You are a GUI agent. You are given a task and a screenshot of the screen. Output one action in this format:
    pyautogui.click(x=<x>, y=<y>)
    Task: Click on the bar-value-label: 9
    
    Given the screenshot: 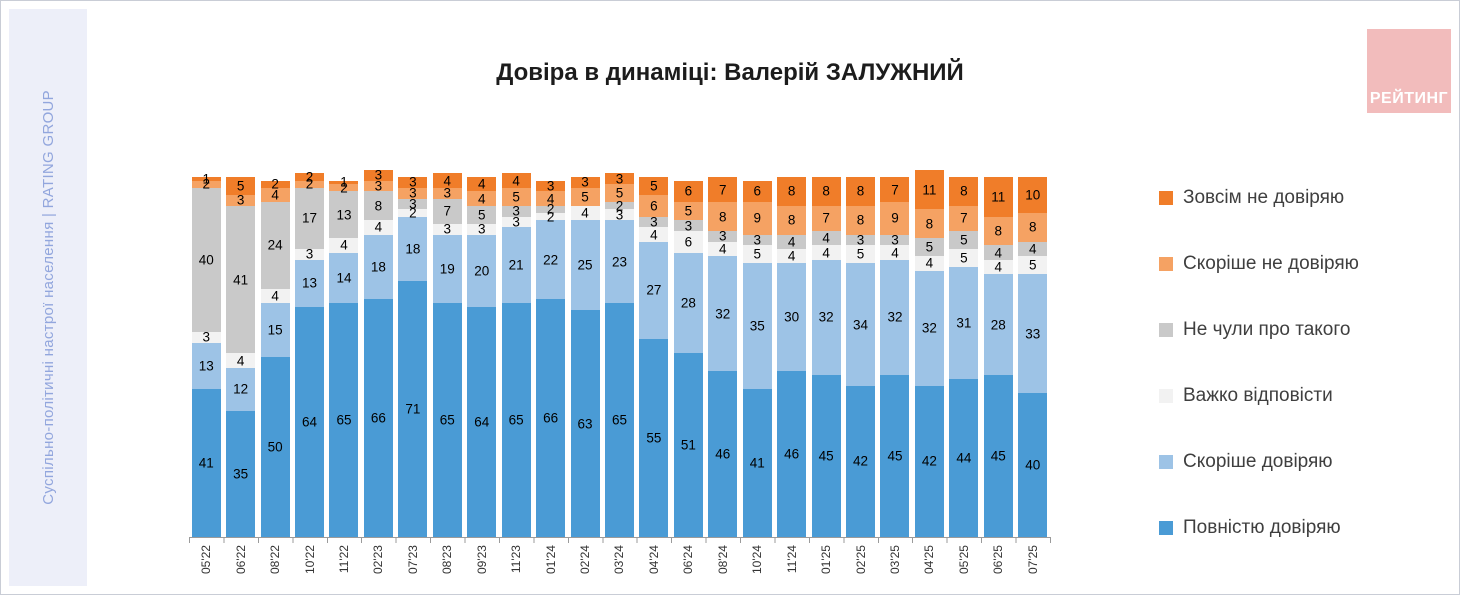 What is the action you would take?
    pyautogui.click(x=757, y=218)
    